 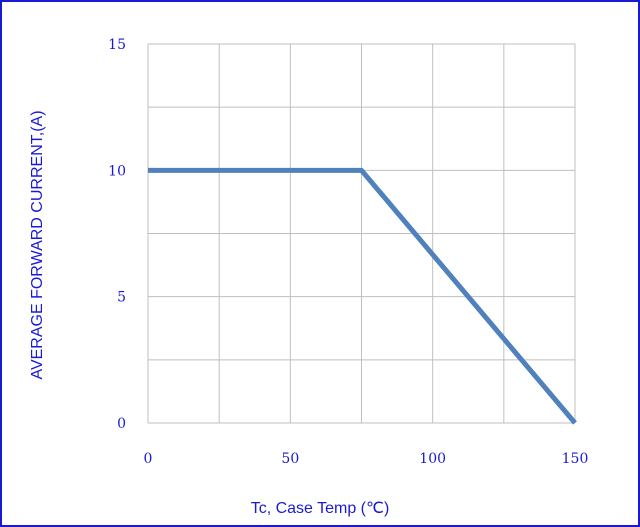 What do you see at coordinates (117, 234) in the screenshot?
I see `y-tick-labels: 0 5 10 15` at bounding box center [117, 234].